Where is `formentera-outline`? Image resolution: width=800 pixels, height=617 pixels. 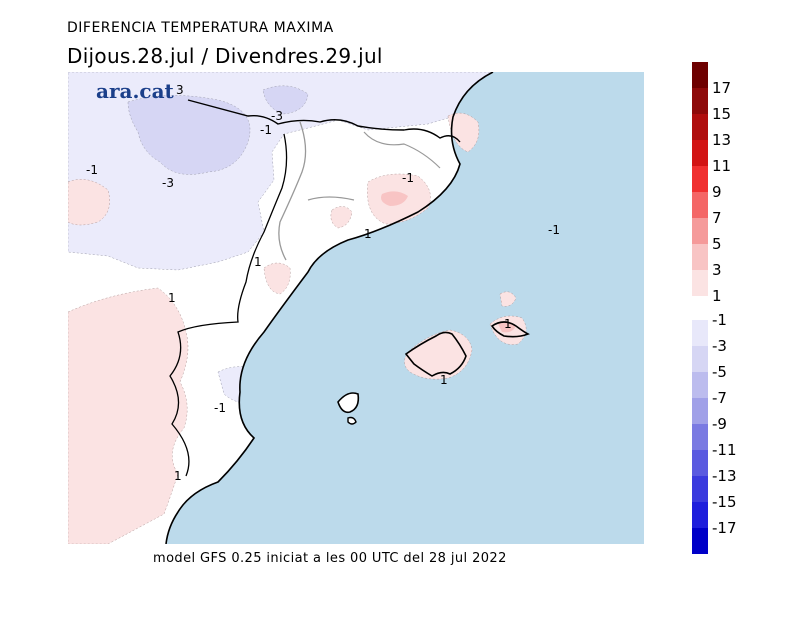
formentera-outline is located at coordinates (352, 420).